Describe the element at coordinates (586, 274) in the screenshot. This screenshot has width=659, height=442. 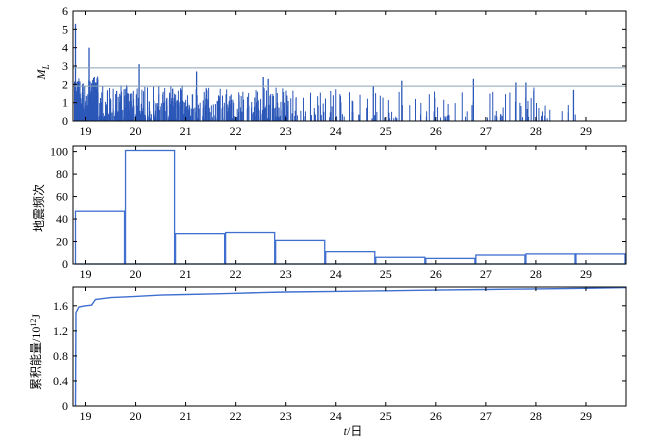
I see `frequency-xtick-label: 29` at that location.